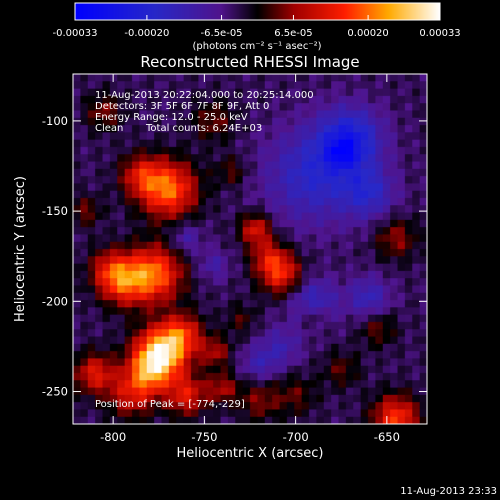 The image size is (500, 500). What do you see at coordinates (75, 33) in the screenshot?
I see `colorbar-tick-label: -0.00033` at bounding box center [75, 33].